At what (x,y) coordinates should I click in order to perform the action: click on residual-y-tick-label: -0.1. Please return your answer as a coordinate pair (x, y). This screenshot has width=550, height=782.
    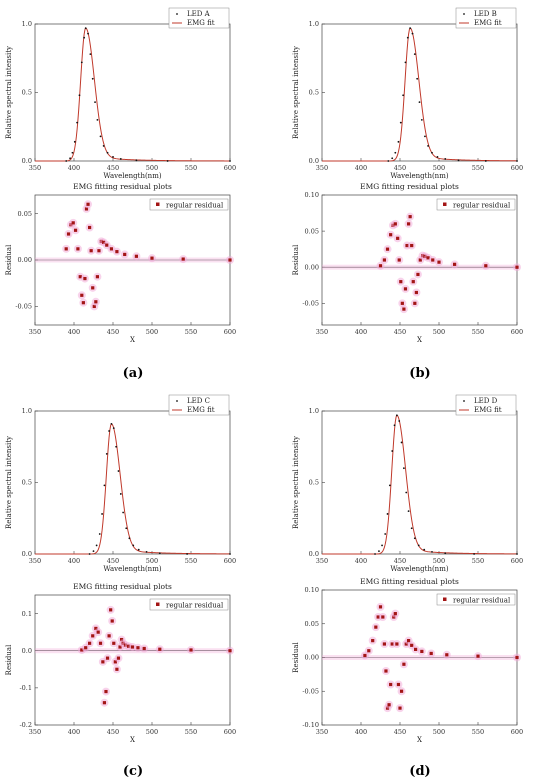
    Looking at the image, I should click on (25, 688).